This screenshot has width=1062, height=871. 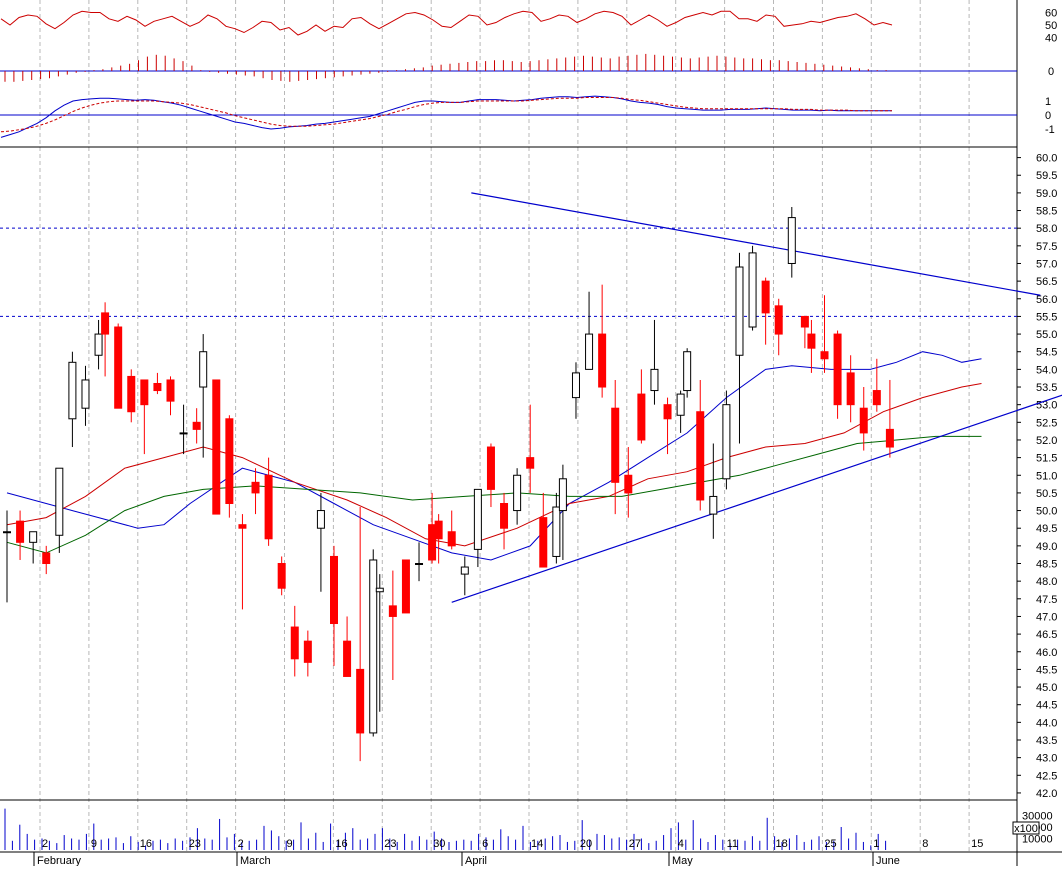 I want to click on month-label: May, so click(x=682, y=860).